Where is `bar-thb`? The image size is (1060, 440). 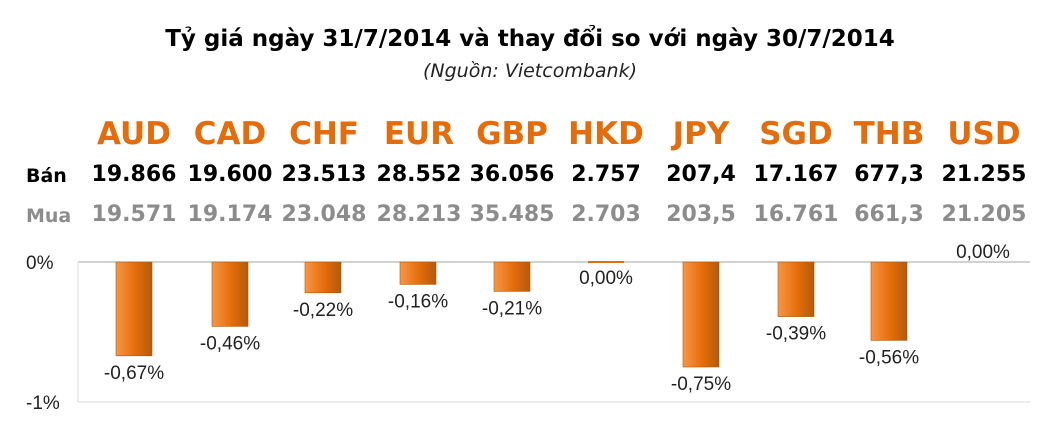 bar-thb is located at coordinates (889, 301).